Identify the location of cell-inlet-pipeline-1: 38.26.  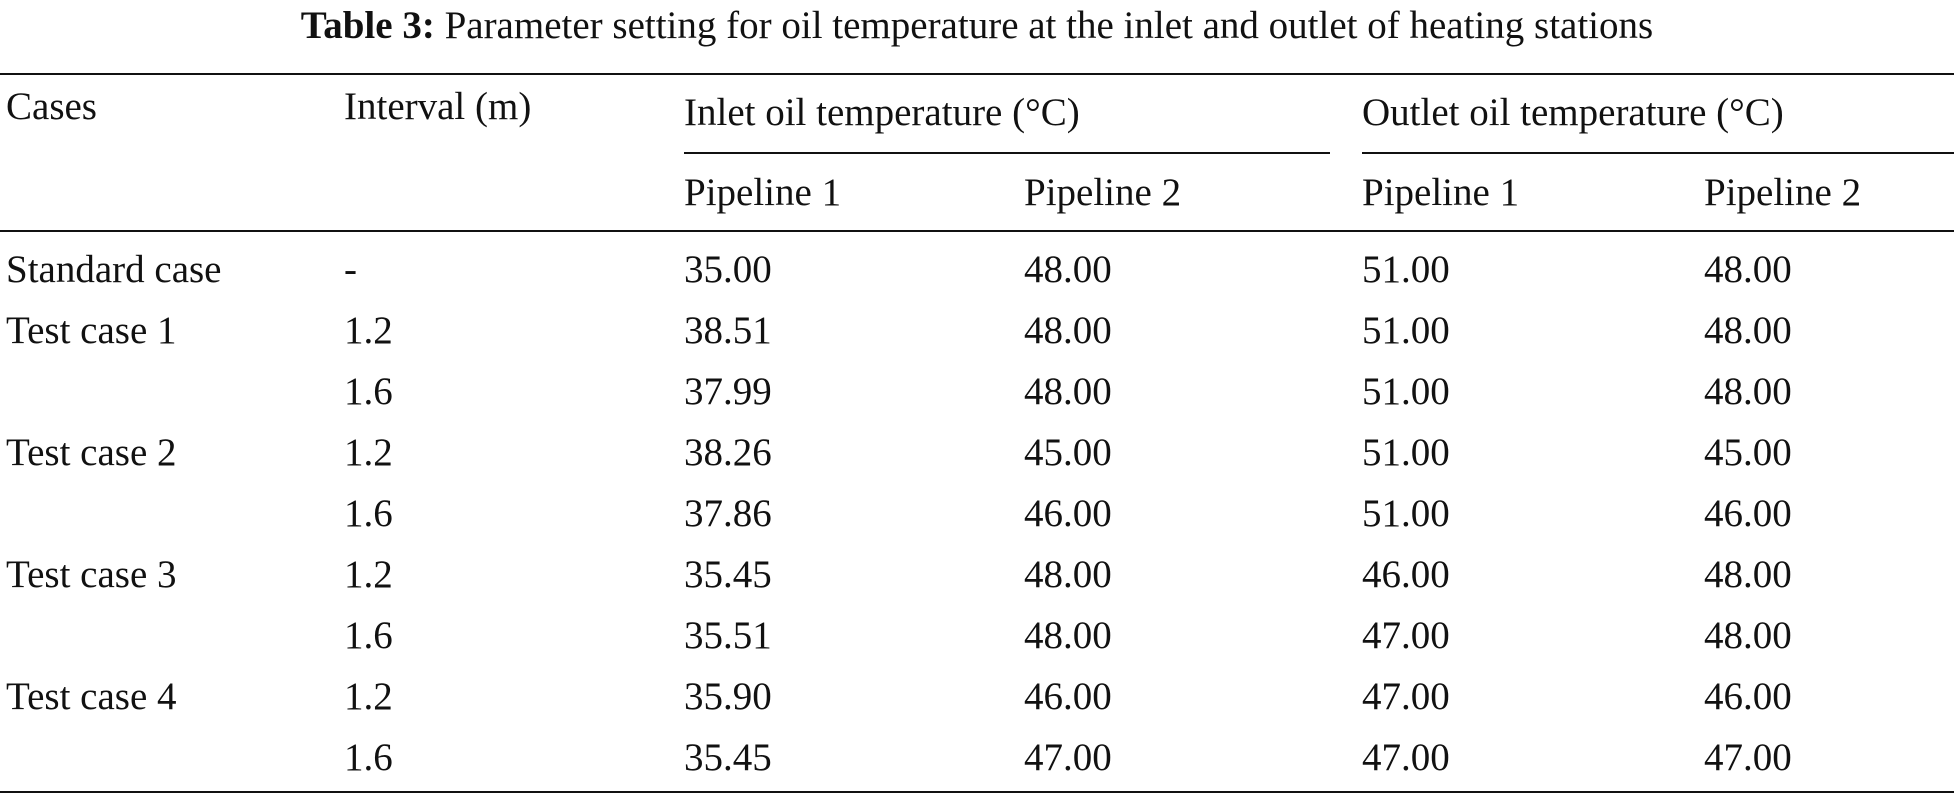
(728, 452).